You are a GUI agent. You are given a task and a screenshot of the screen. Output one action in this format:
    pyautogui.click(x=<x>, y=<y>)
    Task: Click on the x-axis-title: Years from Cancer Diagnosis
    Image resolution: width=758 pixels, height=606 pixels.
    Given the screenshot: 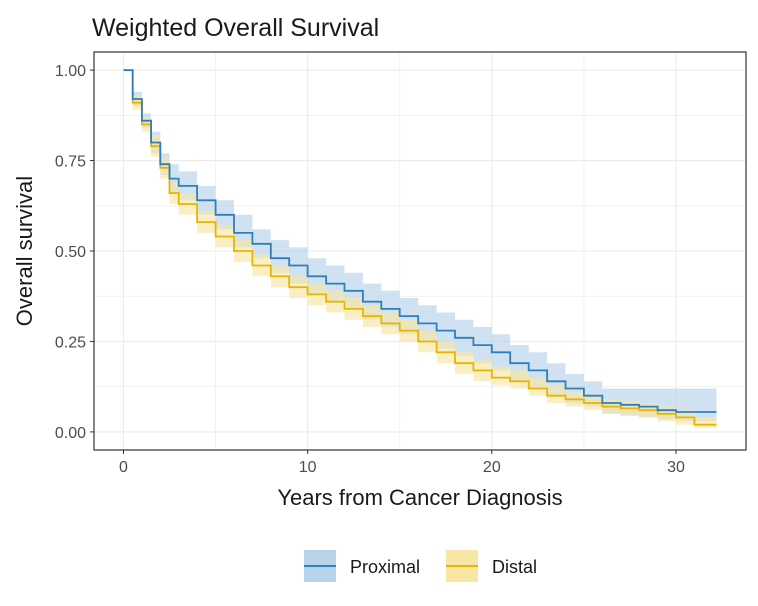 What is the action you would take?
    pyautogui.click(x=419, y=497)
    